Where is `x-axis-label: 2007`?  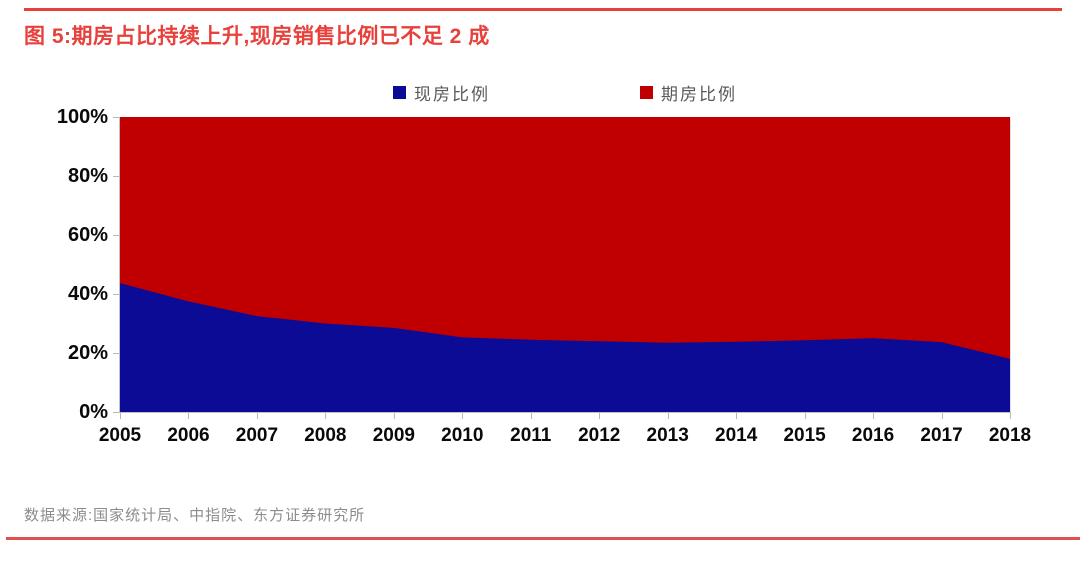
x-axis-label: 2007 is located at coordinates (257, 435).